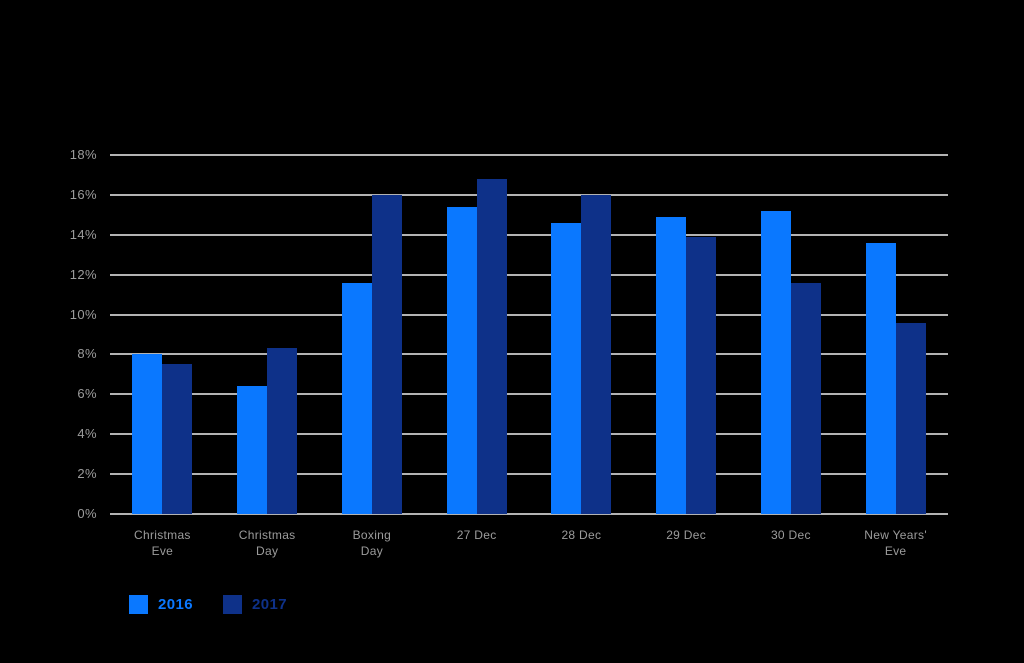 The image size is (1024, 663). I want to click on bar-group: 30 Dec, so click(791, 348).